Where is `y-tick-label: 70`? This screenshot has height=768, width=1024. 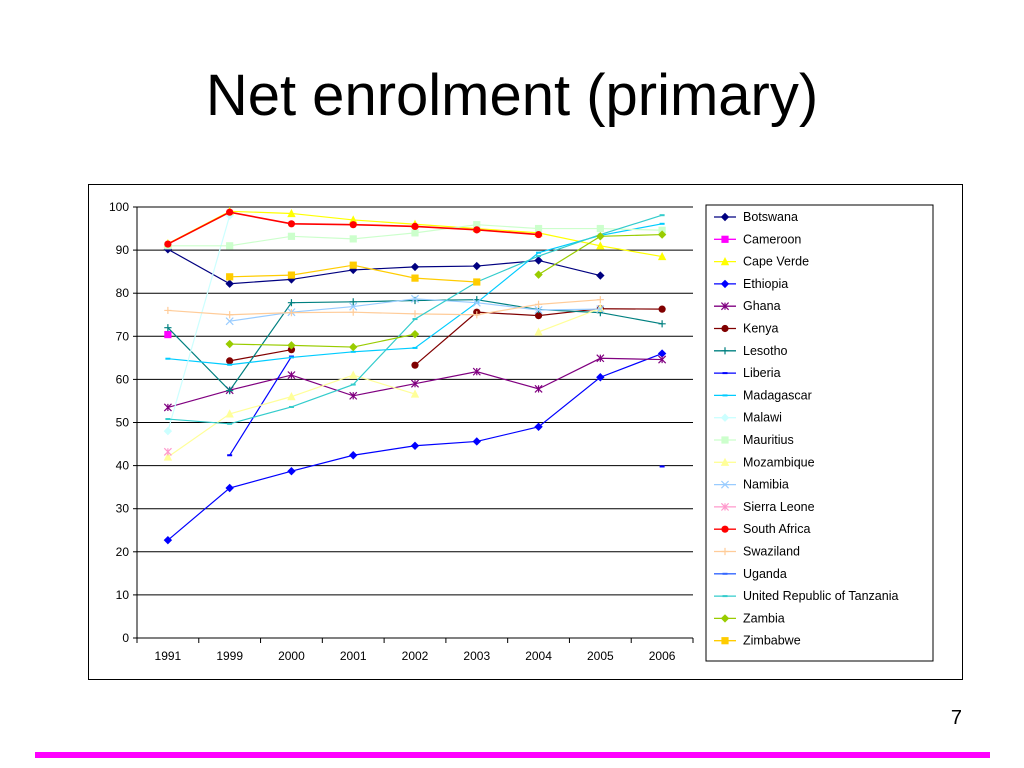
y-tick-label: 70 is located at coordinates (123, 336).